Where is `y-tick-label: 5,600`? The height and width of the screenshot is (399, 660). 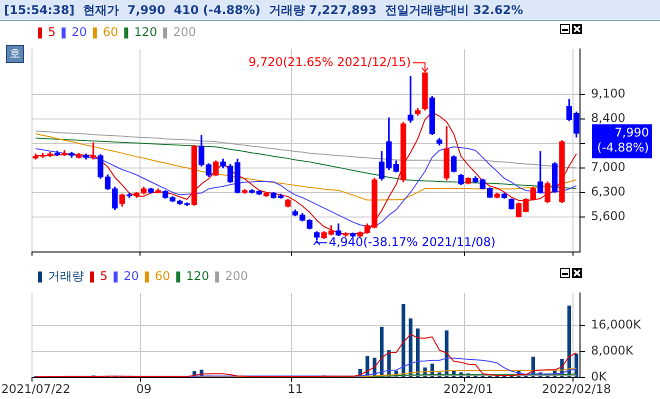 y-tick-label: 5,600 is located at coordinates (608, 215).